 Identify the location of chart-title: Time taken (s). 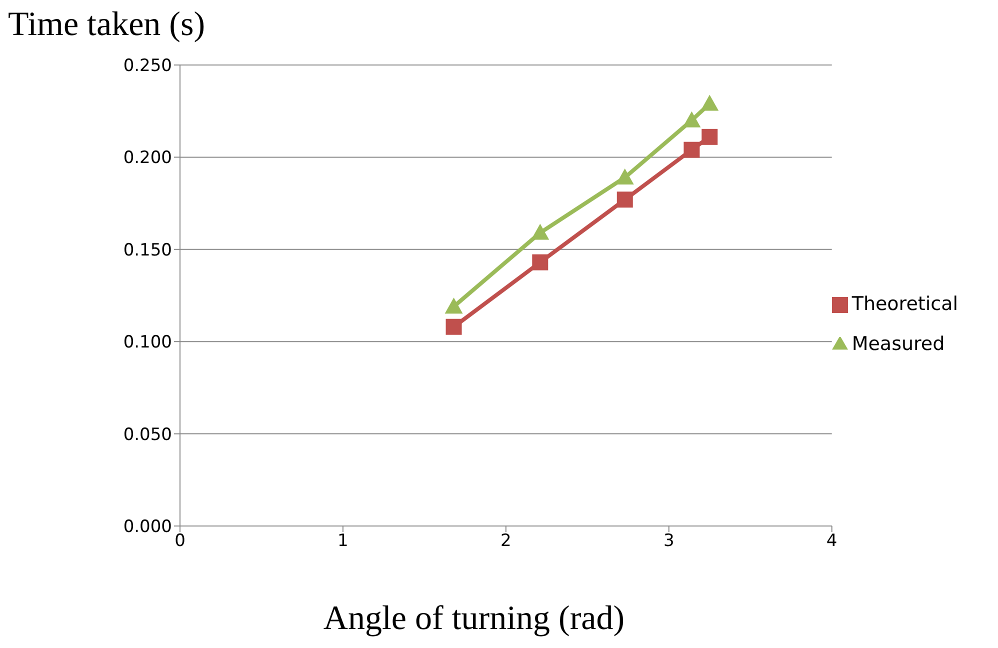
(107, 25).